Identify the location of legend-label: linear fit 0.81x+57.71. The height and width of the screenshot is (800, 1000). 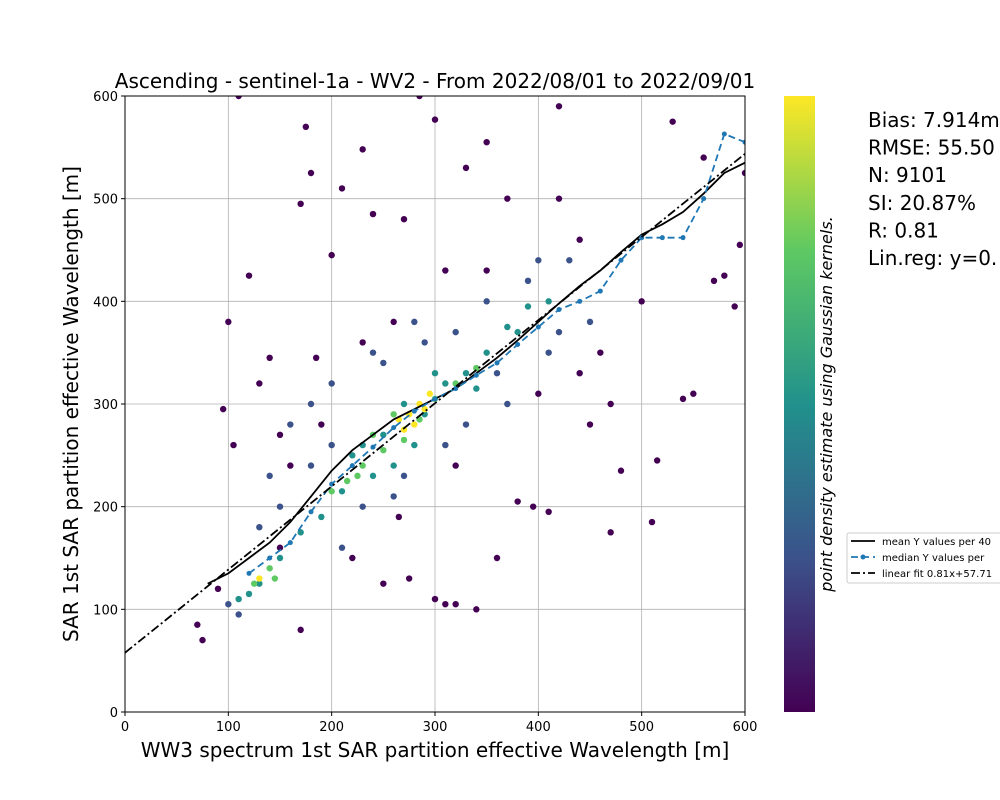
(937, 574).